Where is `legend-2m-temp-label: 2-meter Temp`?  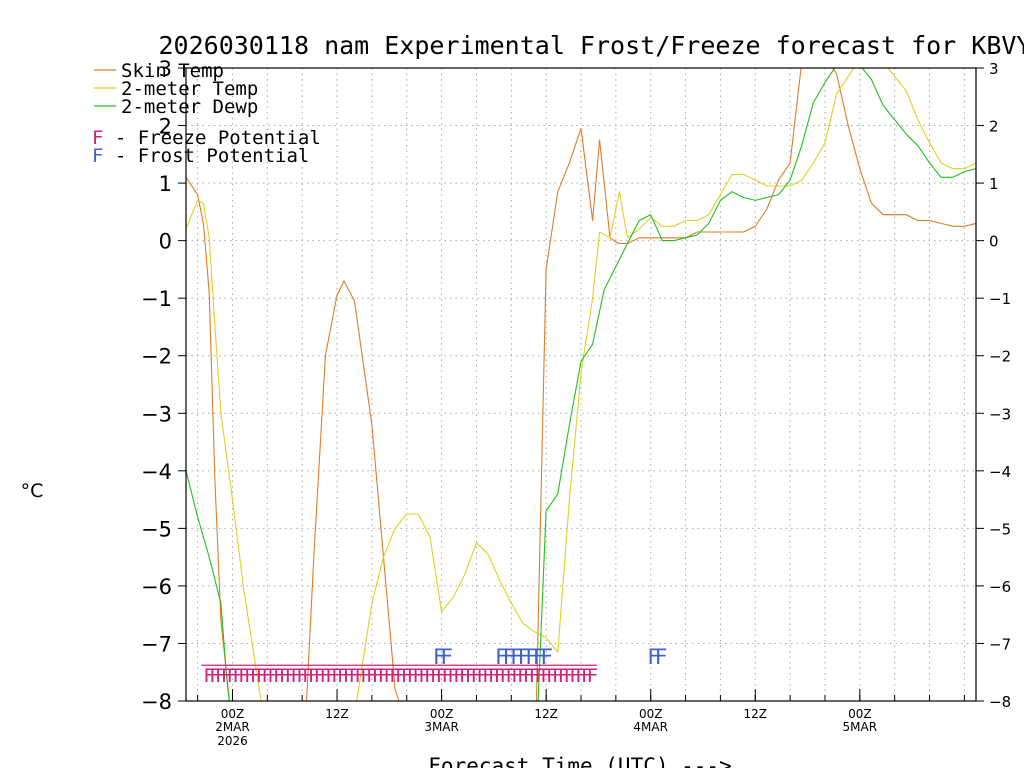 legend-2m-temp-label: 2-meter Temp is located at coordinates (189, 89).